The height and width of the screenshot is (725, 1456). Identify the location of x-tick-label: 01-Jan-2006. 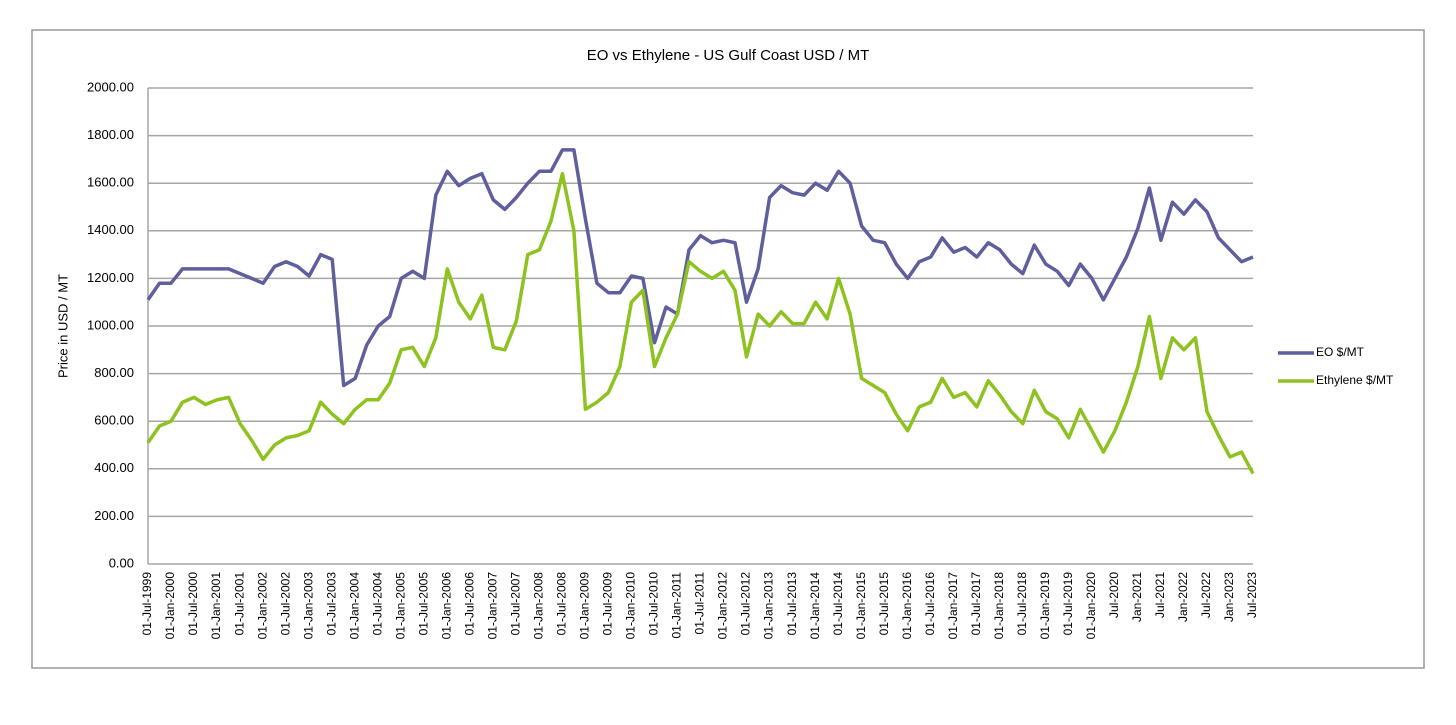
(446, 606).